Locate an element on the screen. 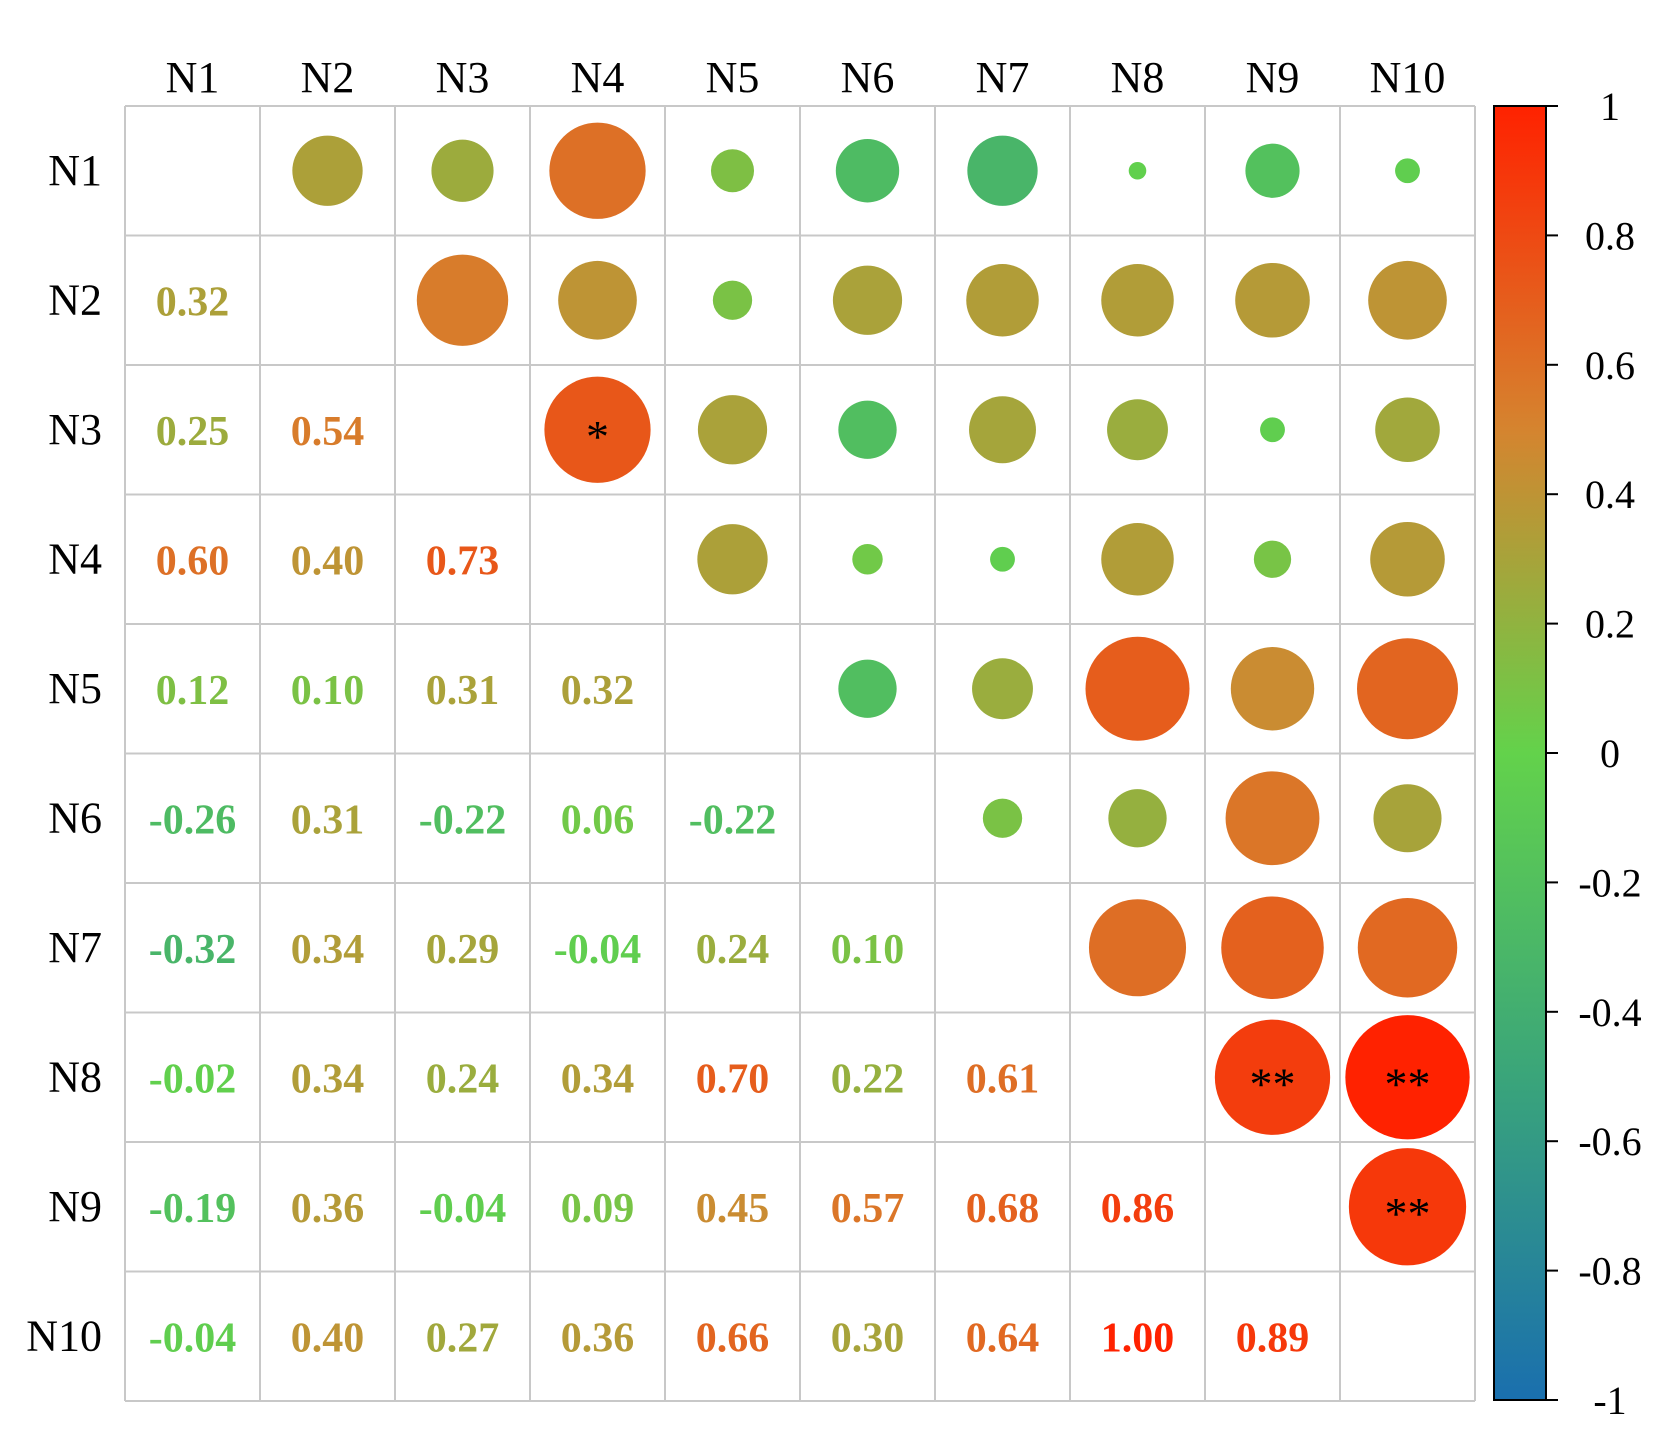 The width and height of the screenshot is (1676, 1445). colorbar-tick-label: 0.6 is located at coordinates (1610, 365).